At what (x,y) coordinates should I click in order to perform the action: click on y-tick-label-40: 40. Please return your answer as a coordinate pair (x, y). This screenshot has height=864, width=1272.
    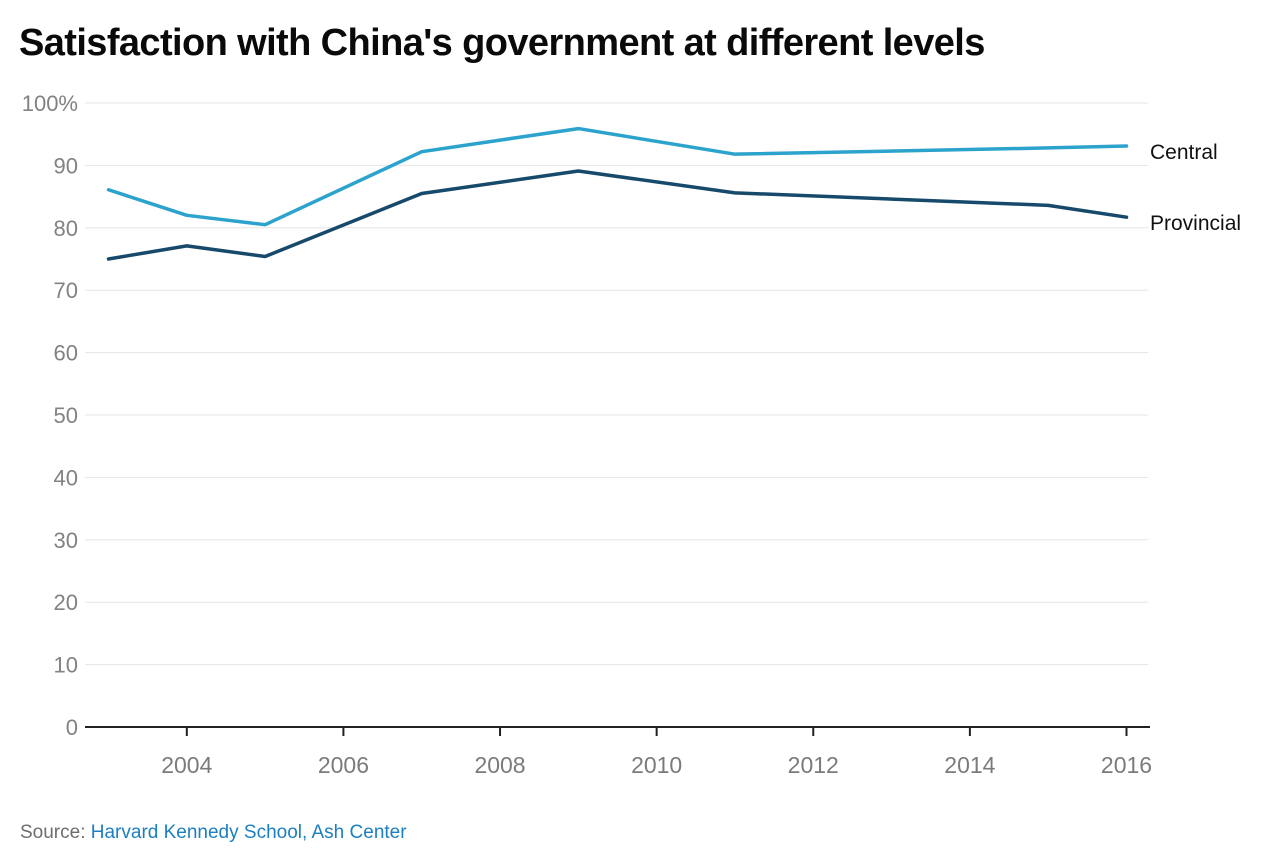
    Looking at the image, I should click on (66, 477).